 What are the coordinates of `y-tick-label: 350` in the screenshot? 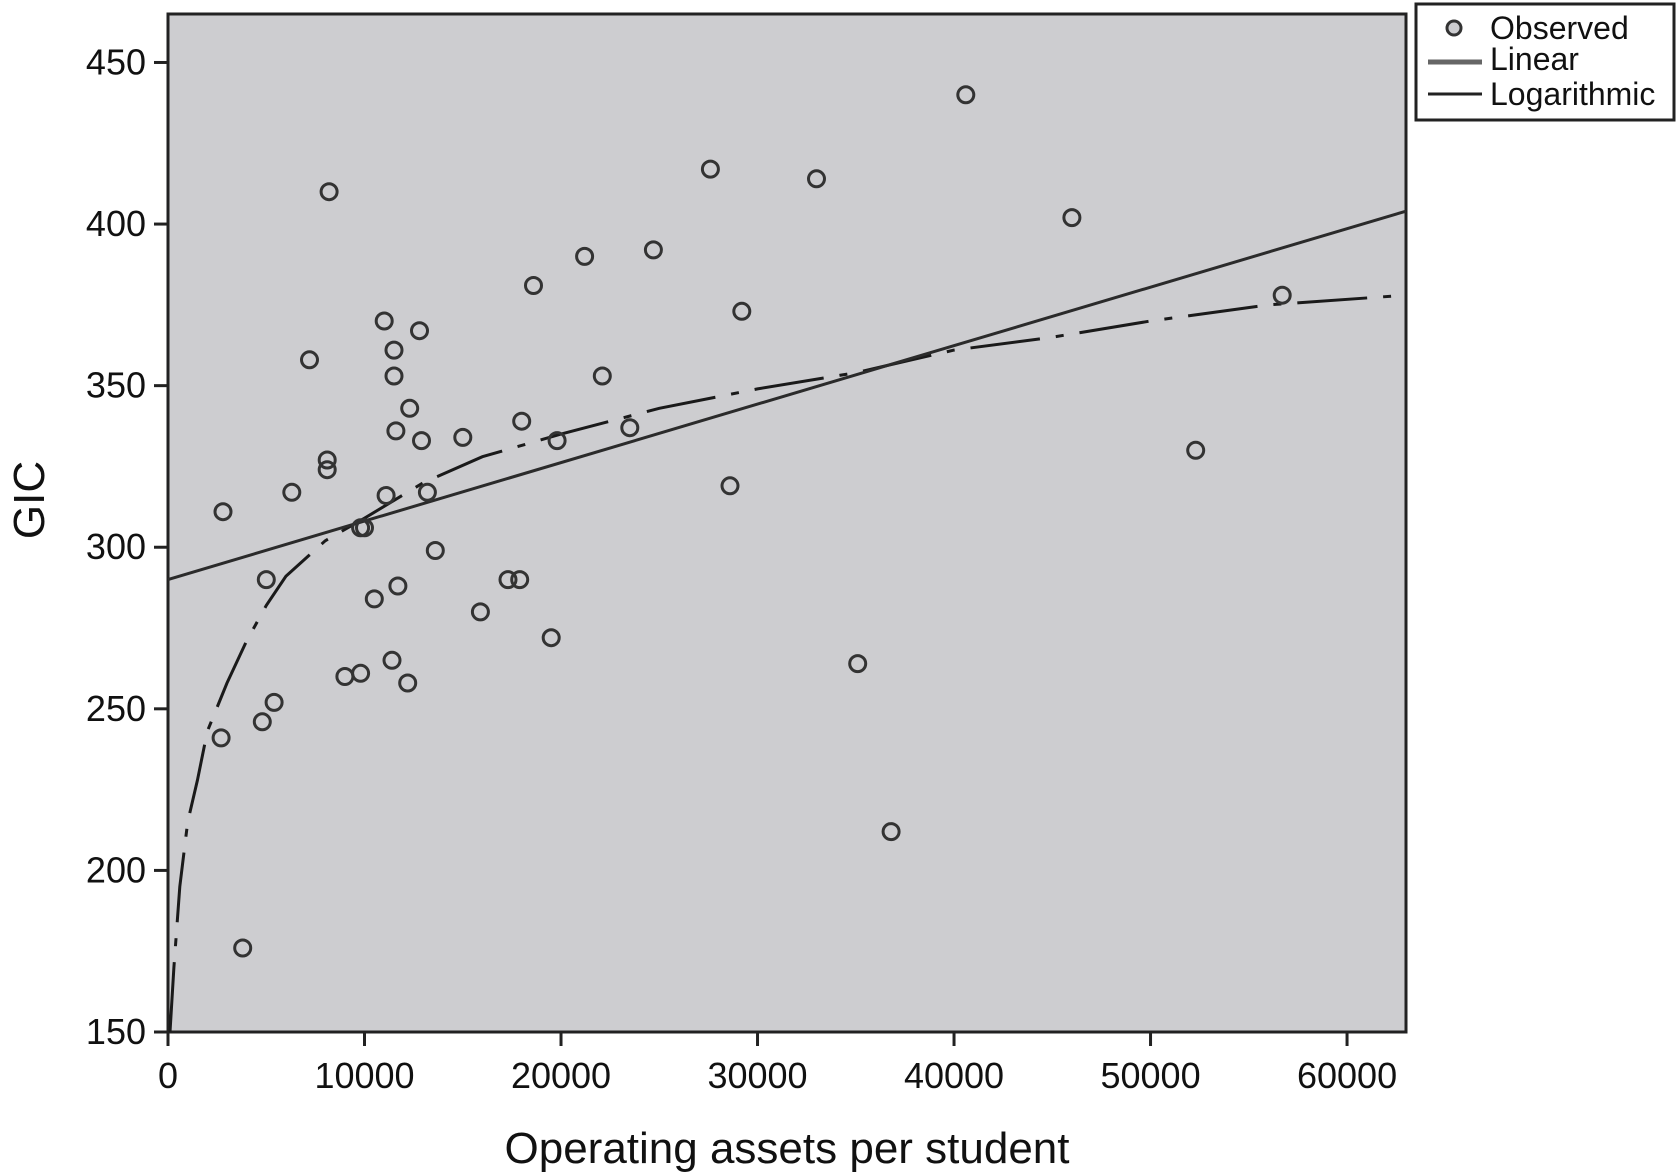 It's located at (116, 385).